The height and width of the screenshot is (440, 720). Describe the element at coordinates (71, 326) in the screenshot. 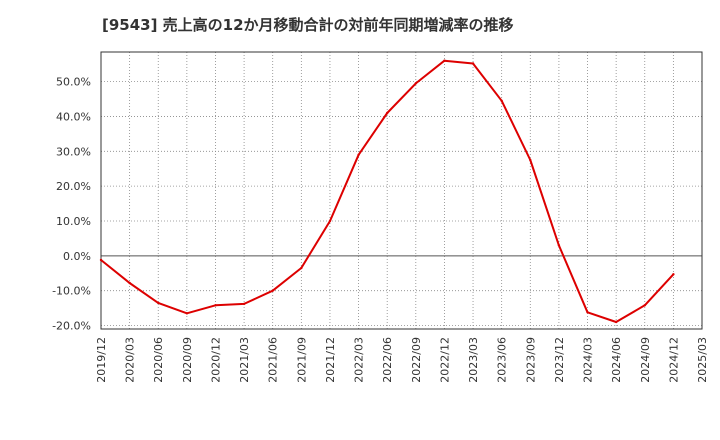

I see `y-tick-label: -20.0%` at that location.